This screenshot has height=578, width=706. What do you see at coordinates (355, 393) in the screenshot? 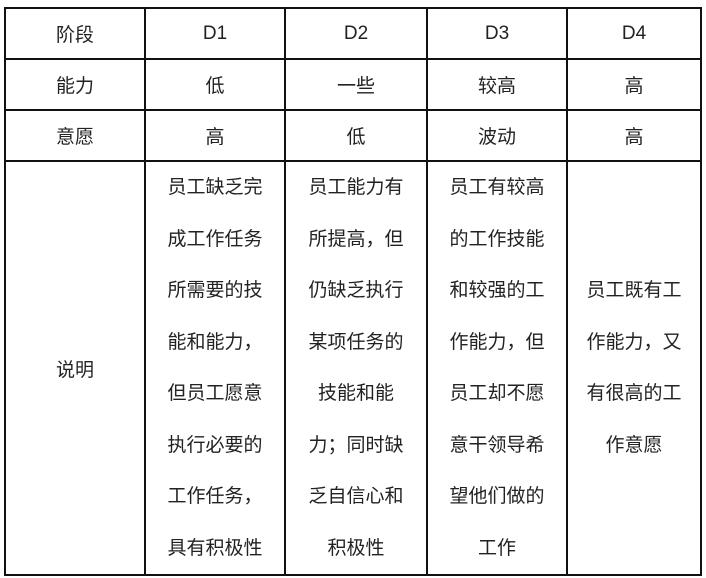
I see `description-line: 技能和能` at bounding box center [355, 393].